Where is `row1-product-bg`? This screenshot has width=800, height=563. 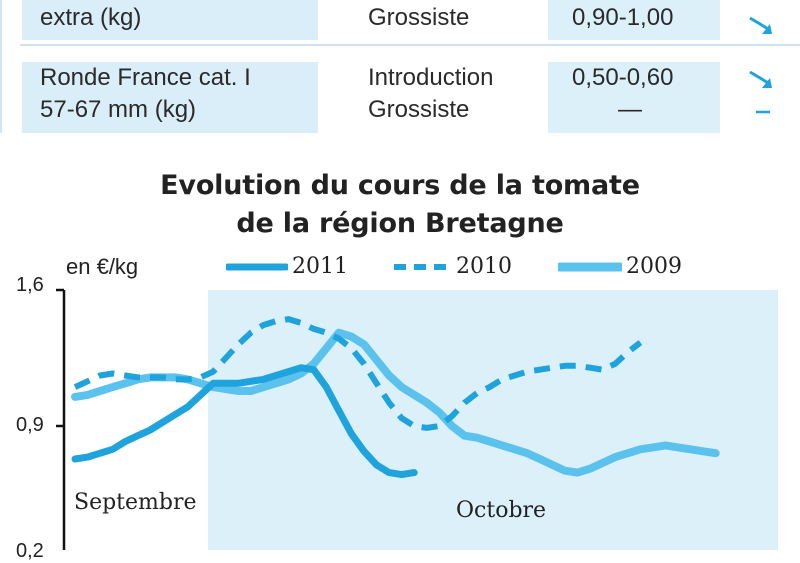
row1-product-bg is located at coordinates (170, 20).